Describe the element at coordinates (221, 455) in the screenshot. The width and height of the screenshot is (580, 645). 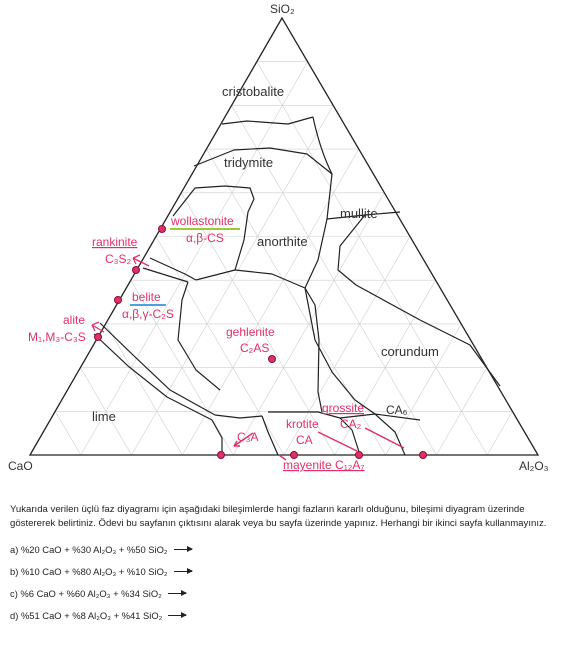
I see `point-c3a` at that location.